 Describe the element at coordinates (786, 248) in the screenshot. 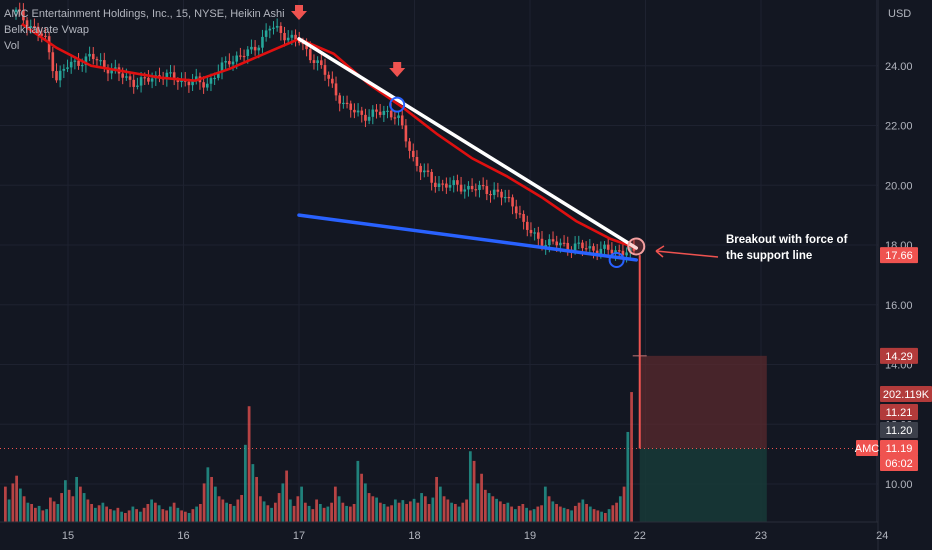

I see `breakout-annotation: Breakout with force of the support line` at that location.